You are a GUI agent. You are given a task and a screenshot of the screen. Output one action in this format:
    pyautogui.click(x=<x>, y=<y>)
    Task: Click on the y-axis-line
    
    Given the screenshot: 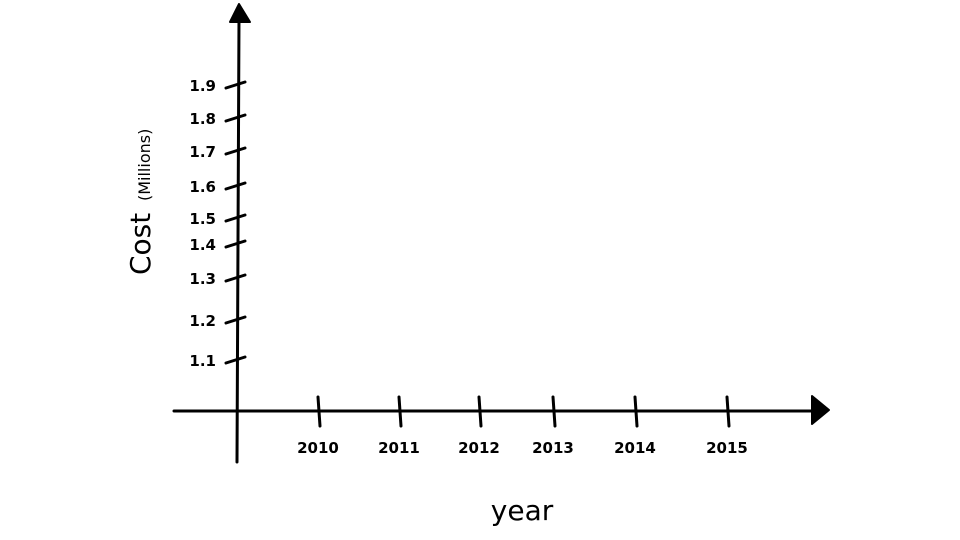 What is the action you would take?
    pyautogui.click(x=238, y=240)
    